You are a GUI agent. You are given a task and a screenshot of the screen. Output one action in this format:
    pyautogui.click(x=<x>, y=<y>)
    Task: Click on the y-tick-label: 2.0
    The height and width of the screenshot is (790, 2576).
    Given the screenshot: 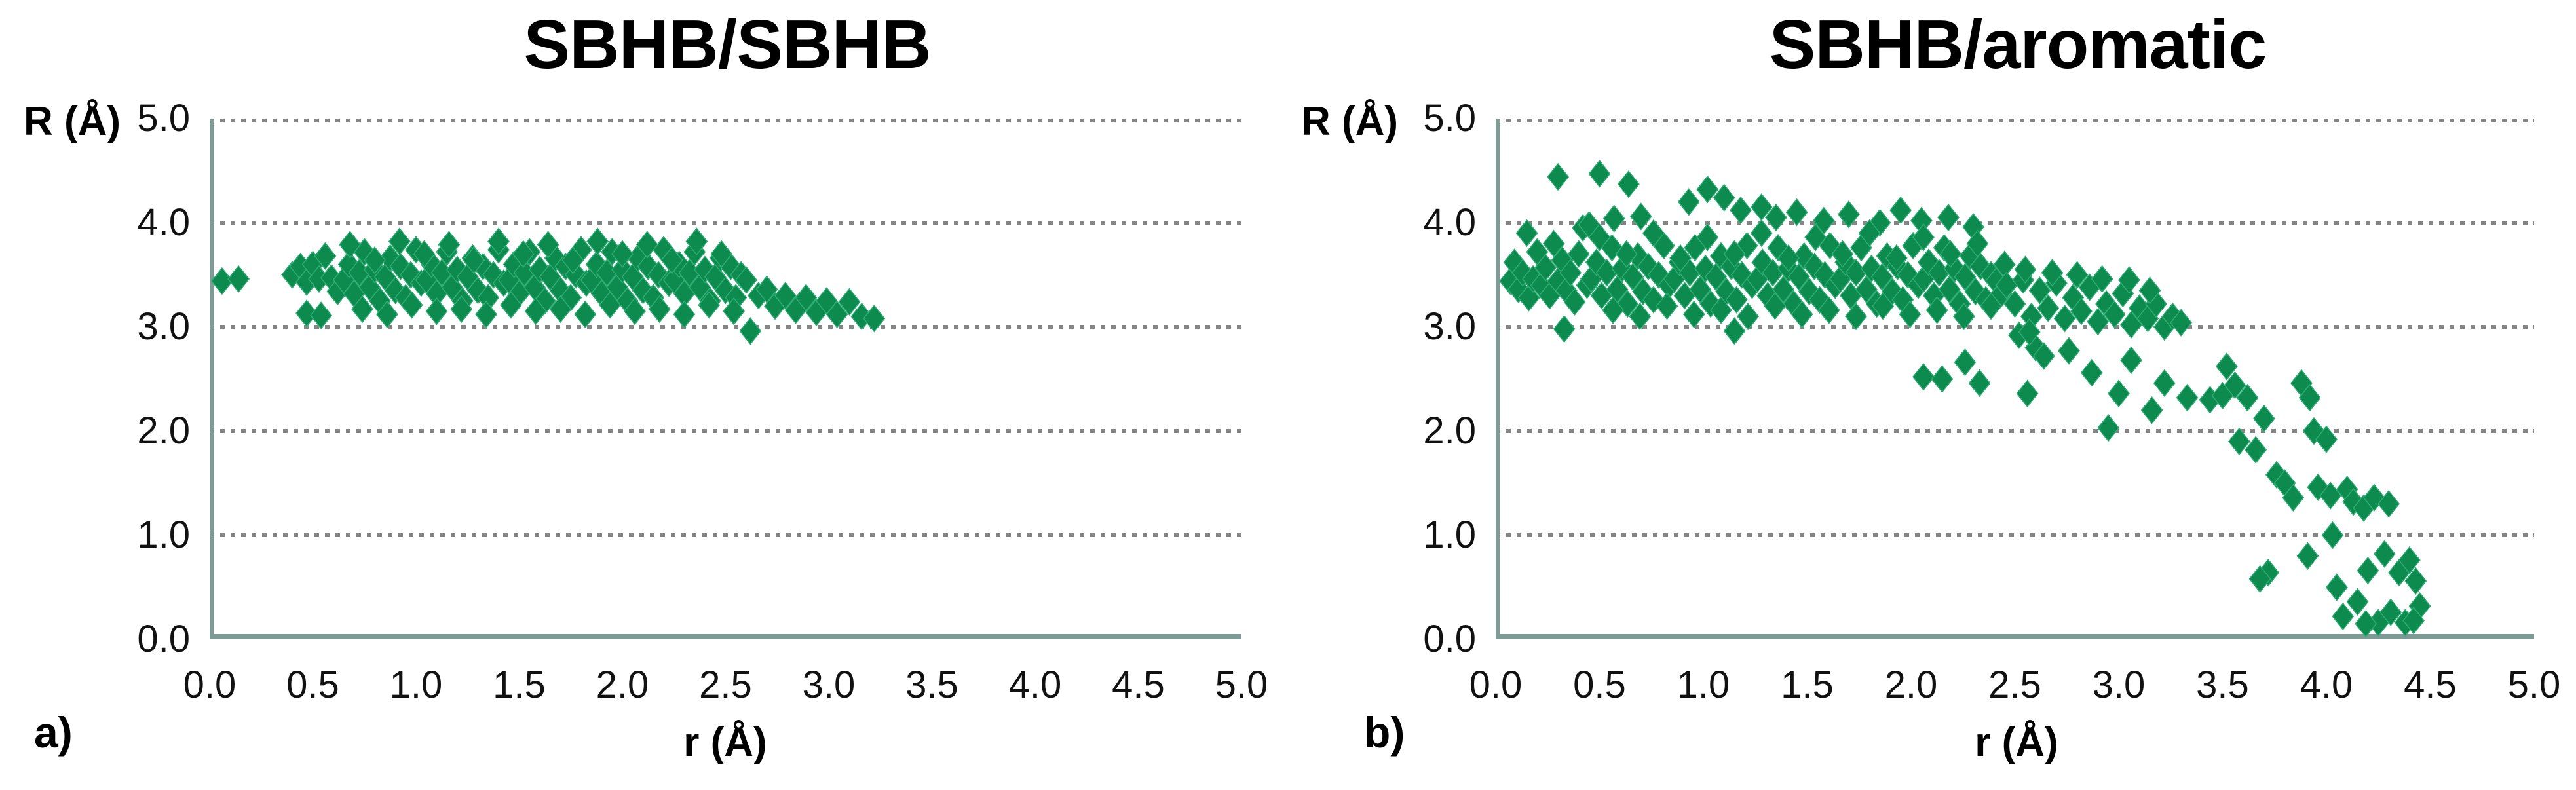 What is the action you would take?
    pyautogui.click(x=163, y=430)
    